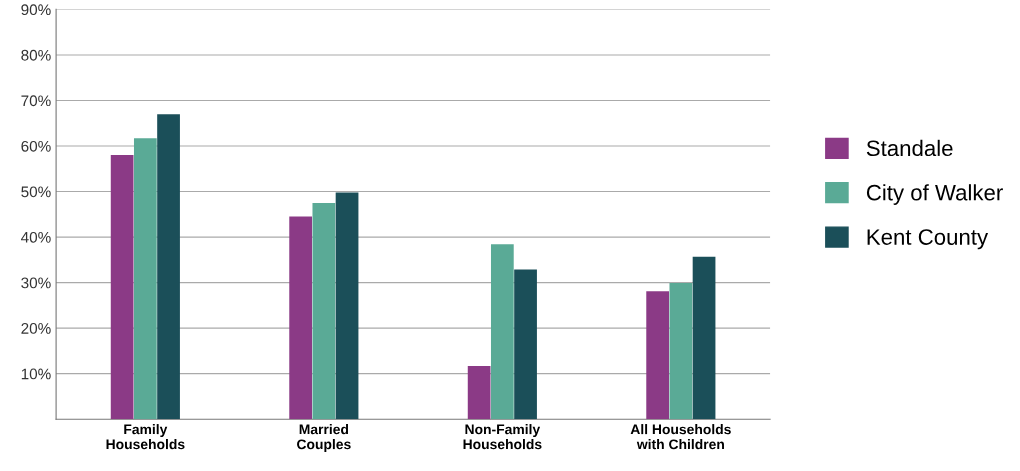 The width and height of the screenshot is (1020, 471). Describe the element at coordinates (36, 10) in the screenshot. I see `y-tick-label: 90%` at that location.